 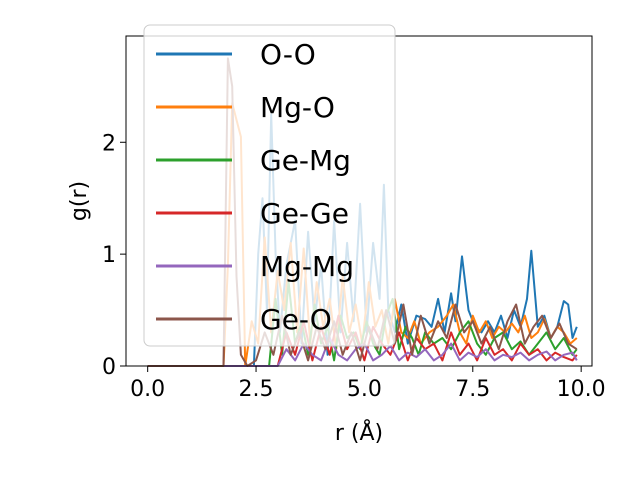 I want to click on y-tick-label: 2, so click(x=109, y=143).